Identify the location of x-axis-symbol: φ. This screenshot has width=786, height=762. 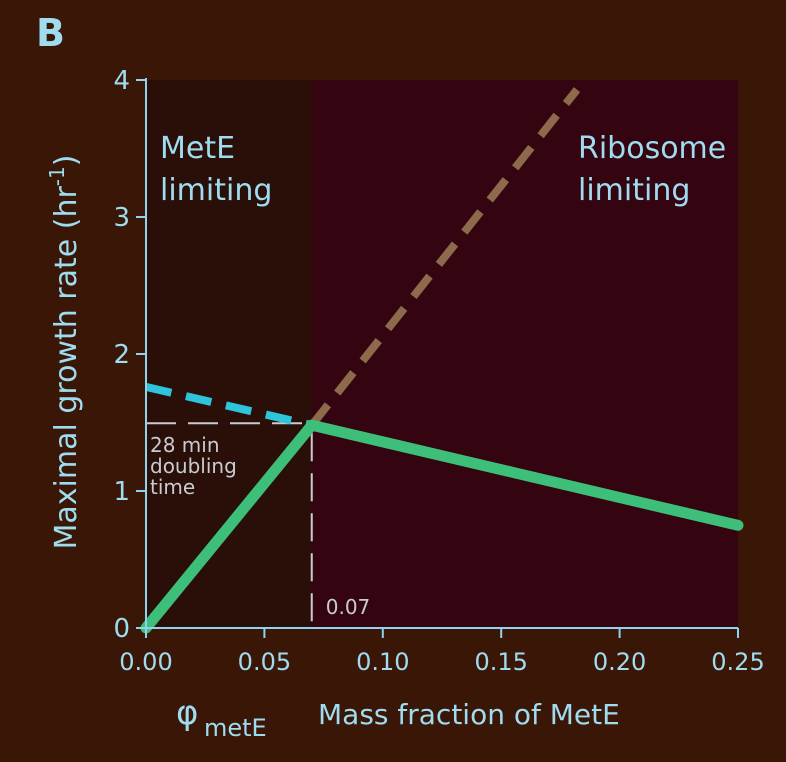
(187, 713).